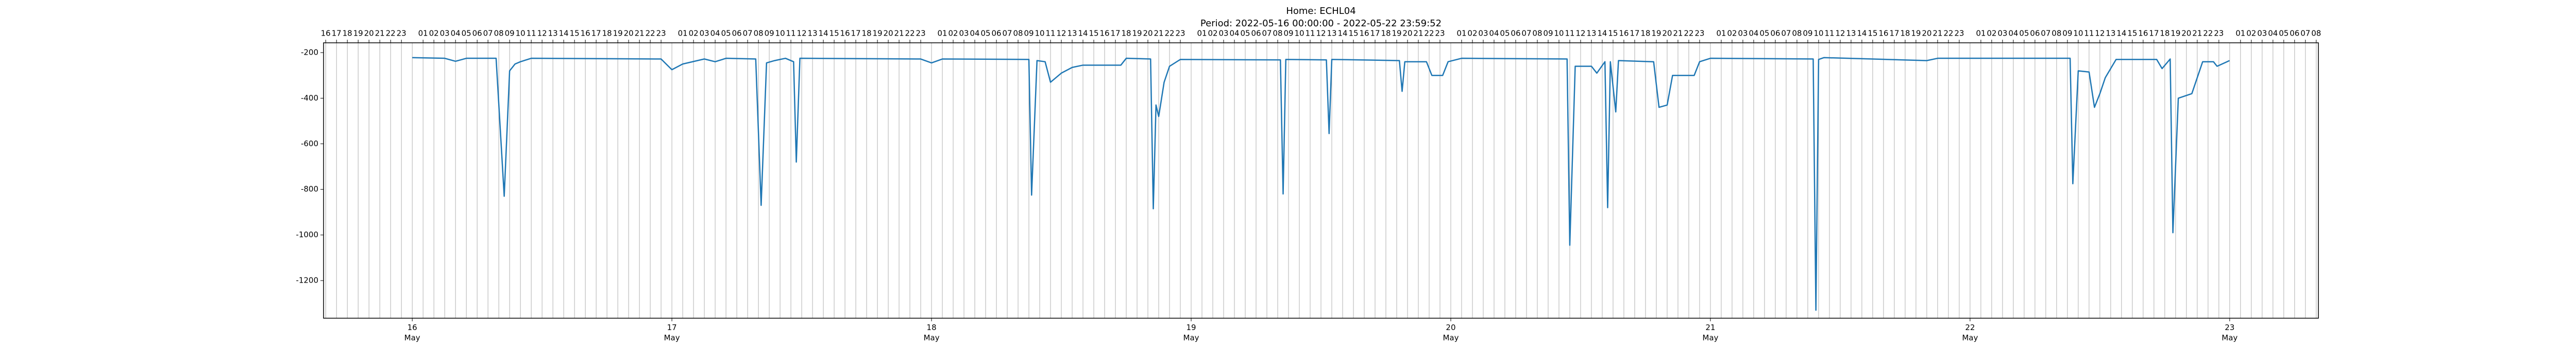  Describe the element at coordinates (1191, 332) in the screenshot. I see `x-tick-label: 19 May` at that location.